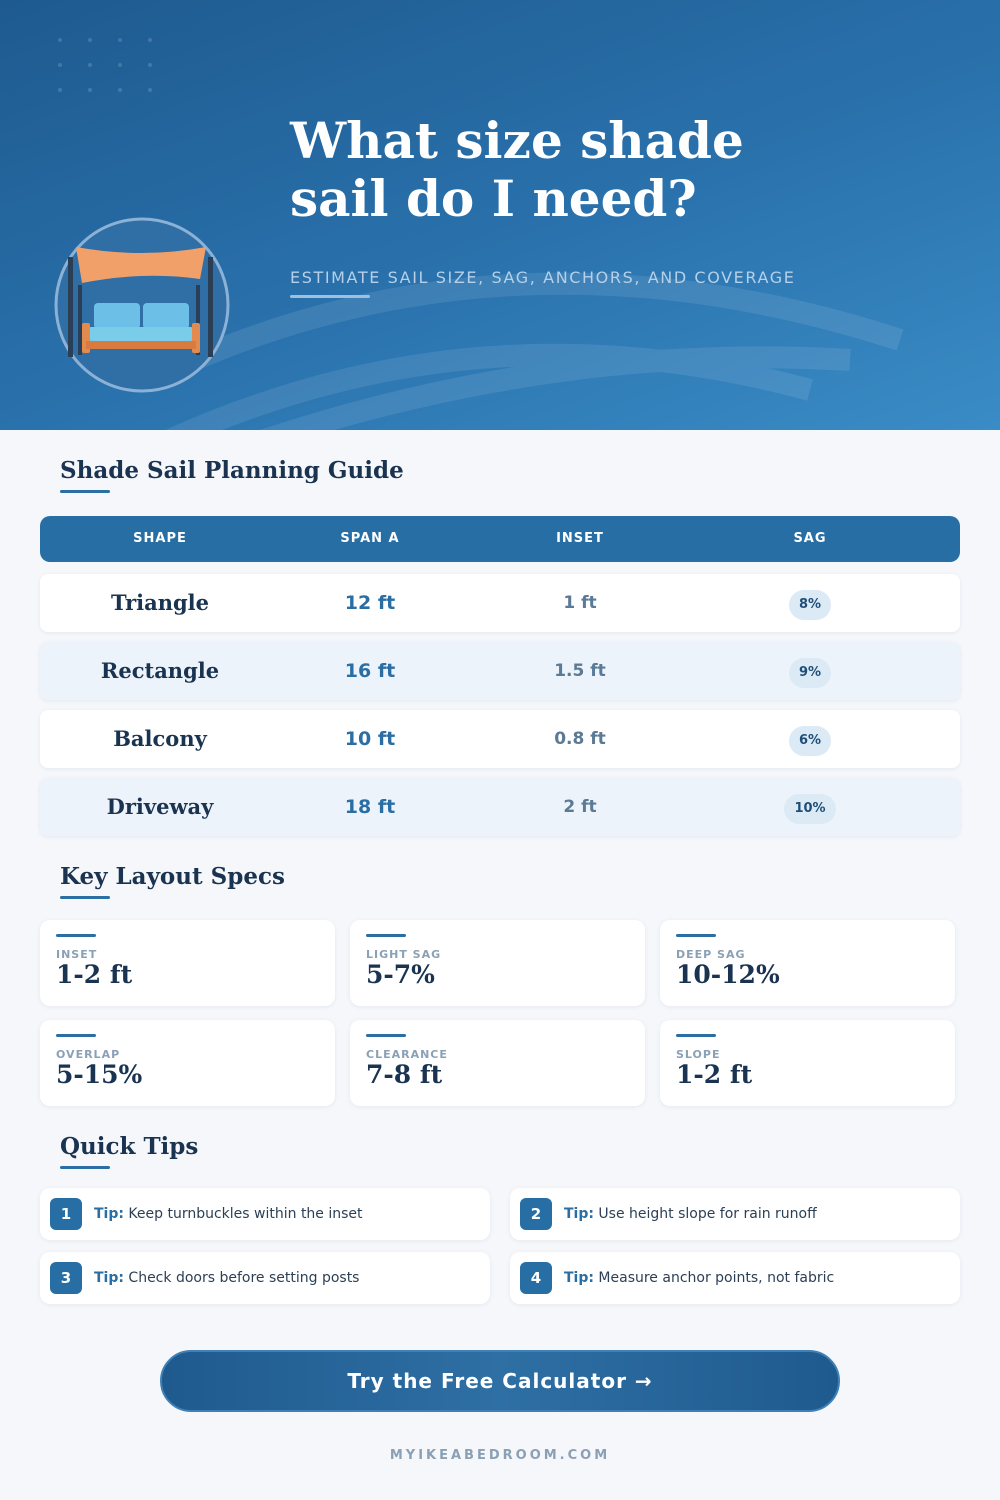  I want to click on spec-card: CLEARANCE 7-8 ft, so click(497, 1063).